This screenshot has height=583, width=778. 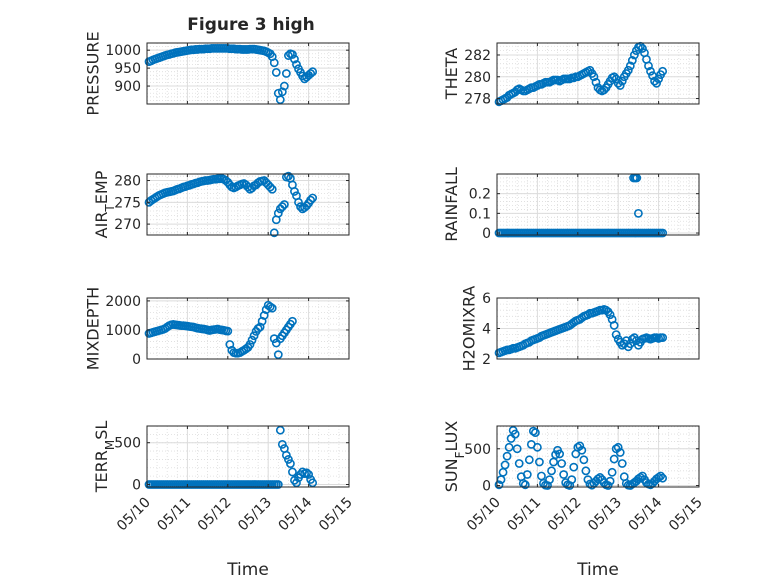 I want to click on y-axis-label: H2OMIXRA, so click(x=468, y=329).